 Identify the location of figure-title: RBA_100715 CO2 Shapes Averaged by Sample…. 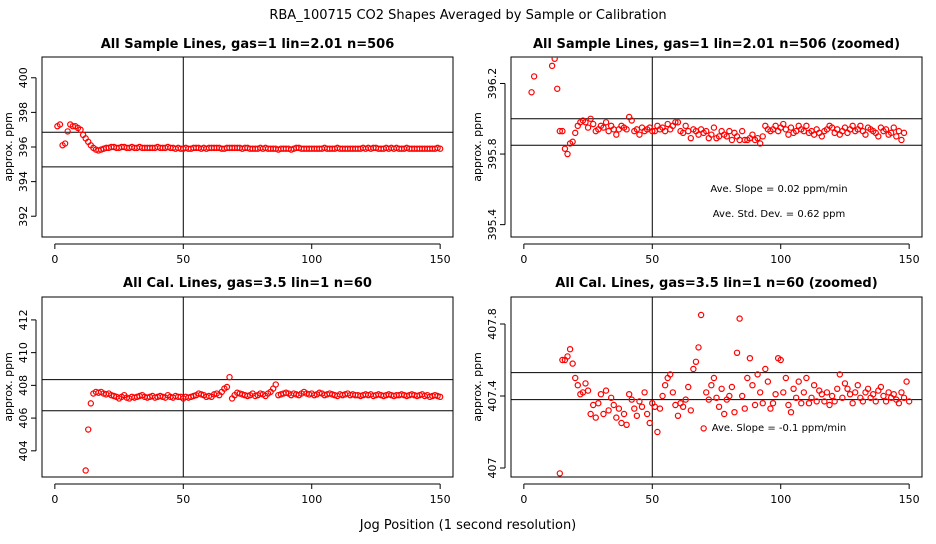
(467, 15).